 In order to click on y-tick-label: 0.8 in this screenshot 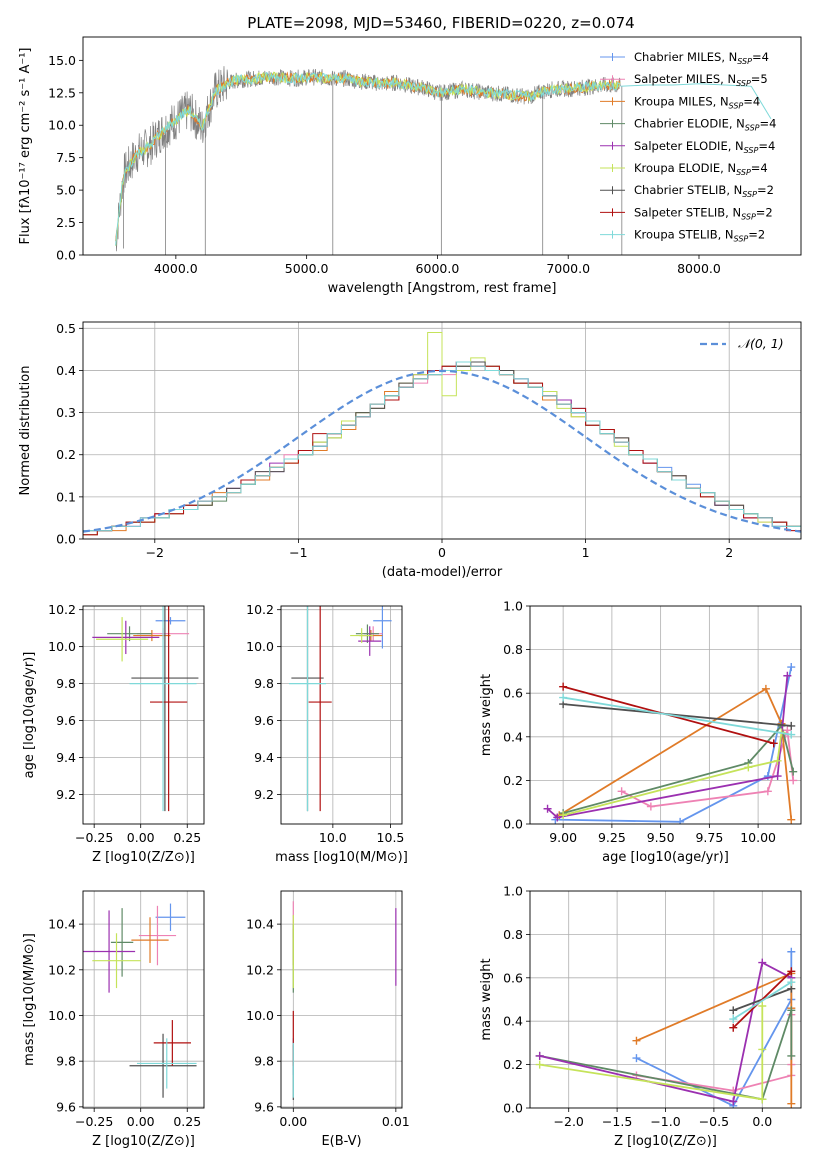, I will do `click(513, 649)`.